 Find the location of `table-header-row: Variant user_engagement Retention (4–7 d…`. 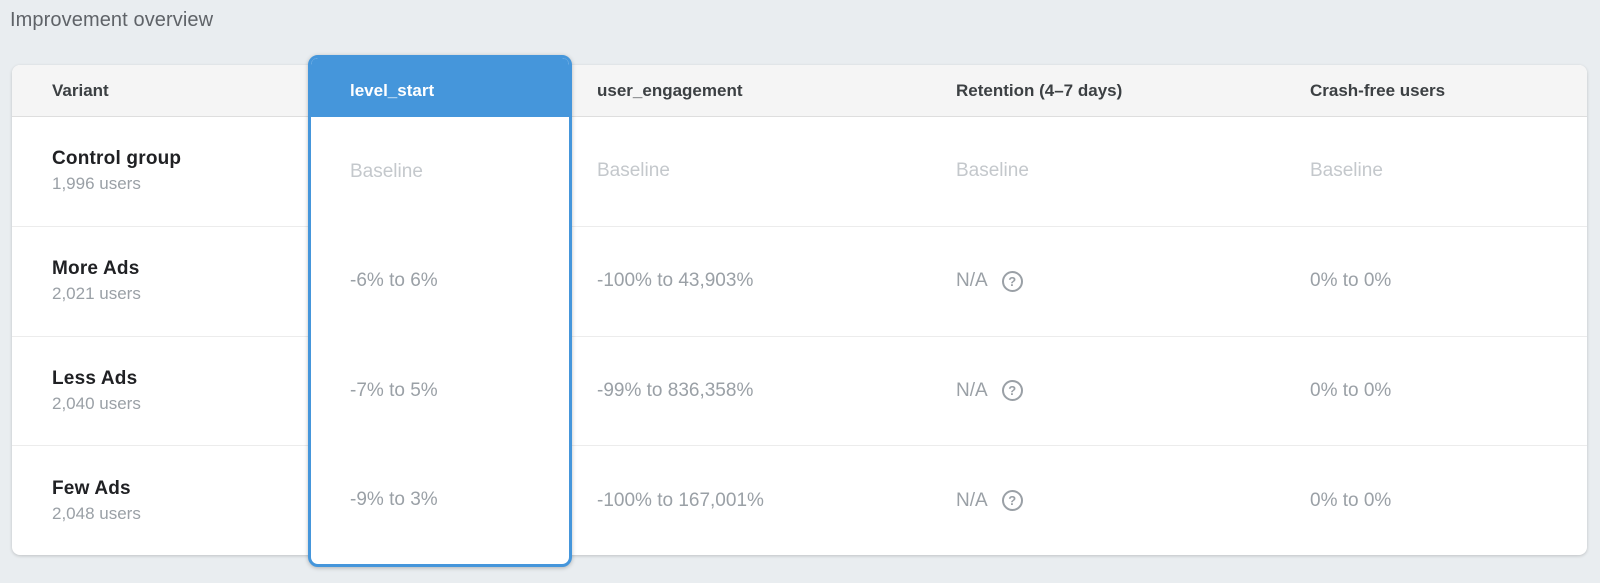

table-header-row: Variant user_engagement Retention (4–7 d… is located at coordinates (799, 91).